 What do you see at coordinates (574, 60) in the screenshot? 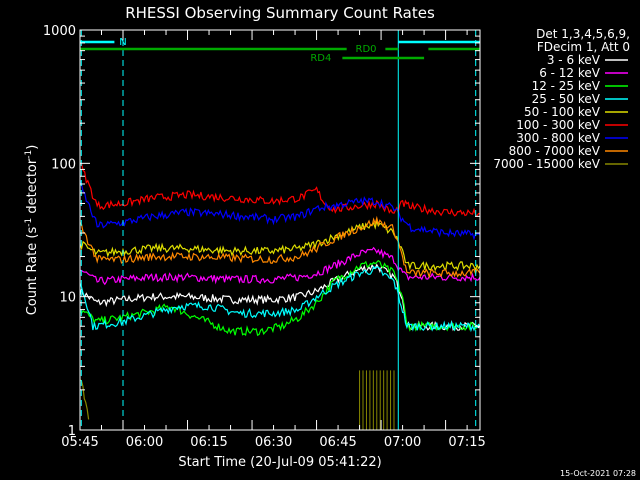
I see `legend-label: 3 - 6 keV` at bounding box center [574, 60].